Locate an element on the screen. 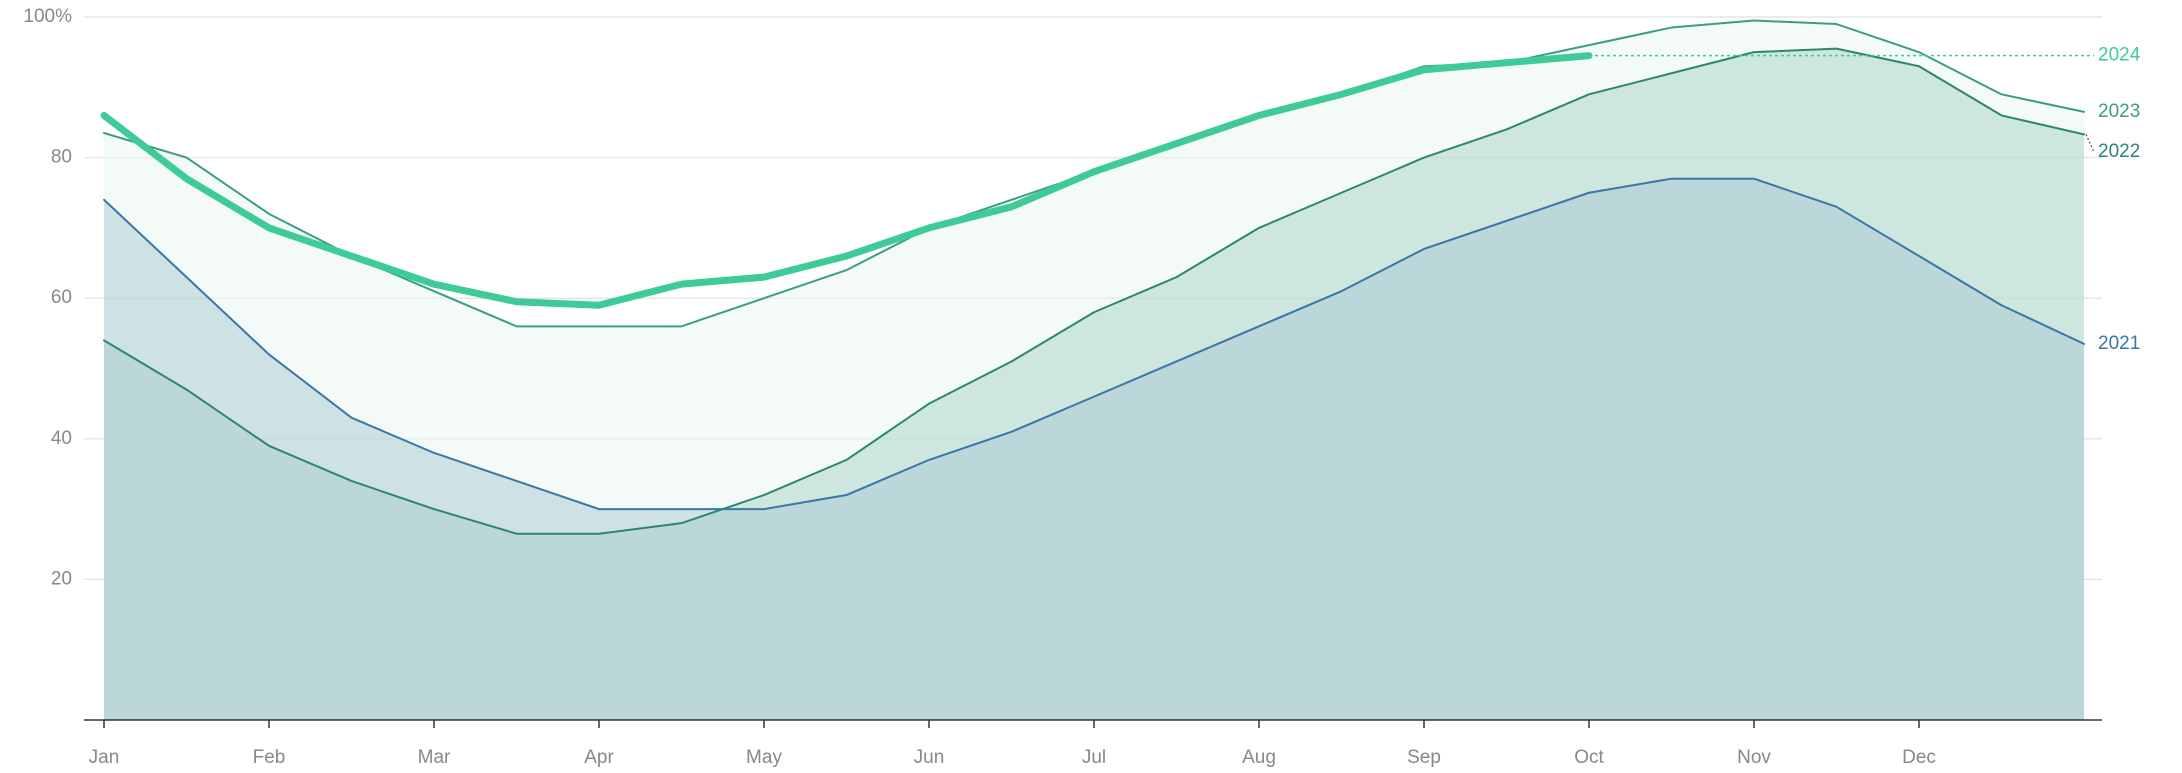 The height and width of the screenshot is (773, 2182). x-tick-label: Mar is located at coordinates (434, 757).